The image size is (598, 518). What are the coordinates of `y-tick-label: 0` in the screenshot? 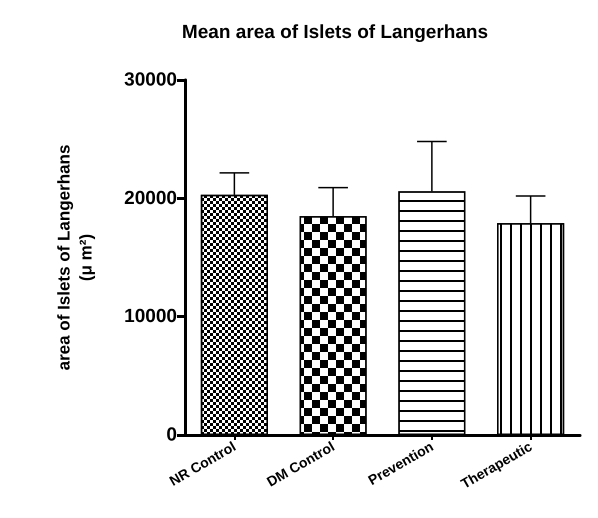 It's located at (171, 435).